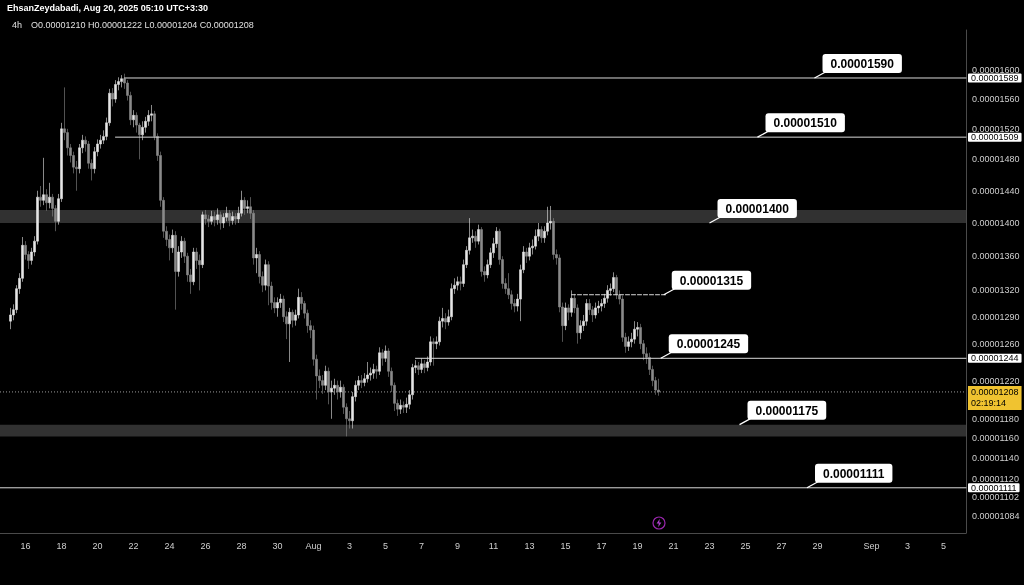 This screenshot has width=1024, height=585. What do you see at coordinates (996, 223) in the screenshot?
I see `y-tick-label: 0.00001400` at bounding box center [996, 223].